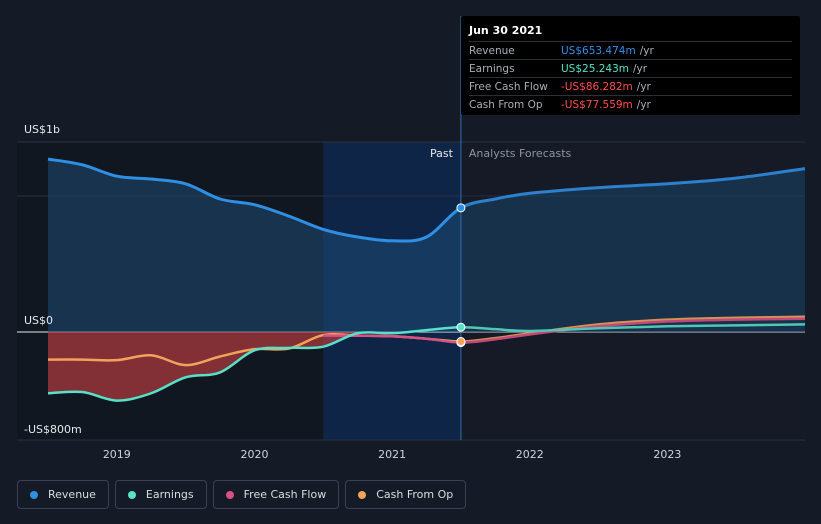 The width and height of the screenshot is (821, 524). What do you see at coordinates (597, 86) in the screenshot?
I see `tooltip-value: -US$86.282m` at bounding box center [597, 86].